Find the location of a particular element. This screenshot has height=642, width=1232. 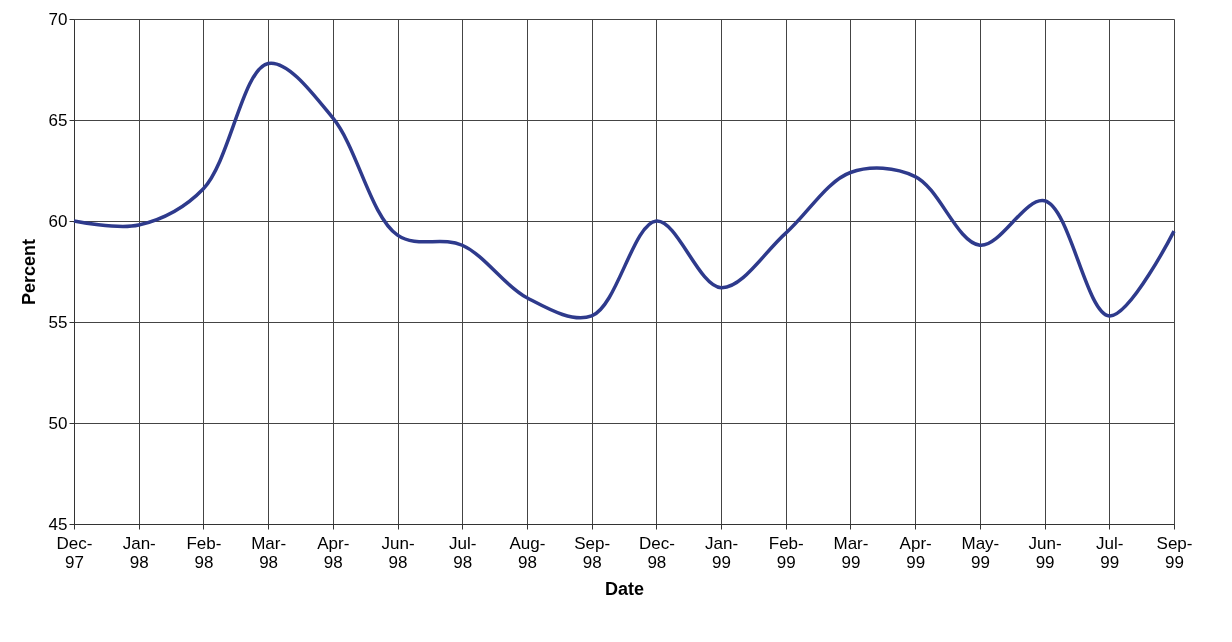

y-tick-label: 70 is located at coordinates (58, 19).